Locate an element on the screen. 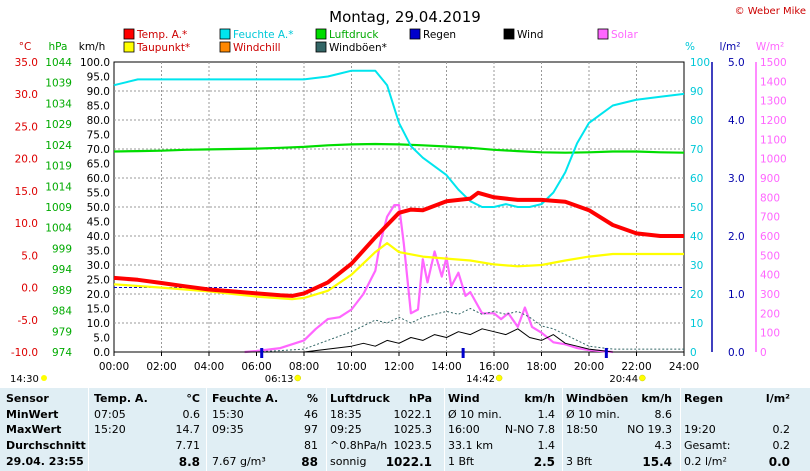 Image resolution: width=810 pixels, height=471 pixels. table-cell: 33.1 km is located at coordinates (471, 445).